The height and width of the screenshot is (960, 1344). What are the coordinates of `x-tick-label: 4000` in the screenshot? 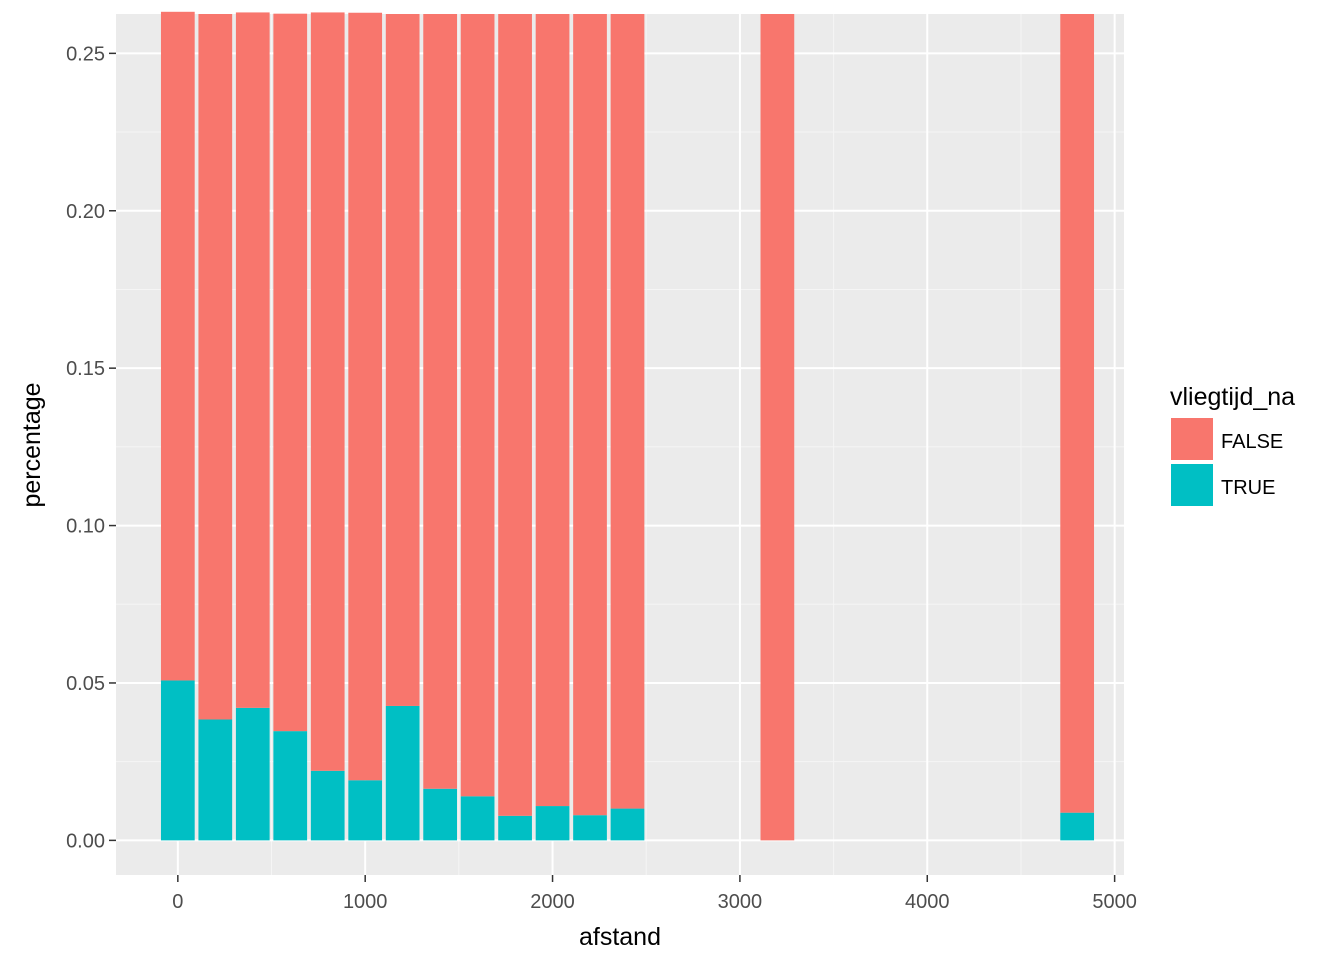 It's located at (927, 902).